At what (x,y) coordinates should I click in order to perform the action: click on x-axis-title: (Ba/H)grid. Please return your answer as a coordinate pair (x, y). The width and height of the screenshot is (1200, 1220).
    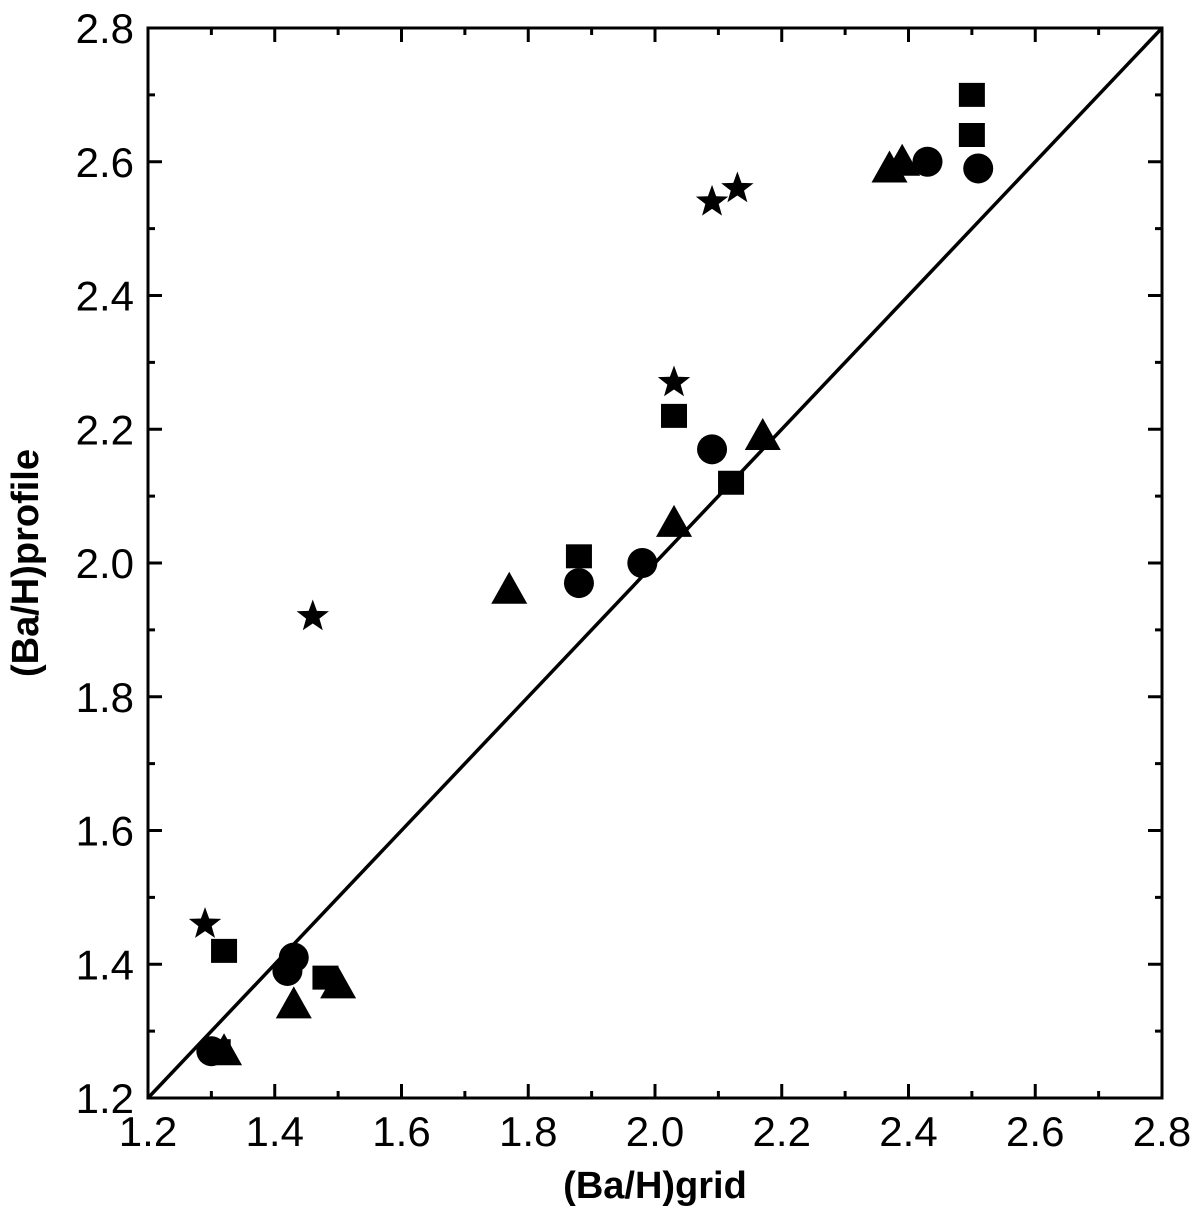
    Looking at the image, I should click on (655, 1186).